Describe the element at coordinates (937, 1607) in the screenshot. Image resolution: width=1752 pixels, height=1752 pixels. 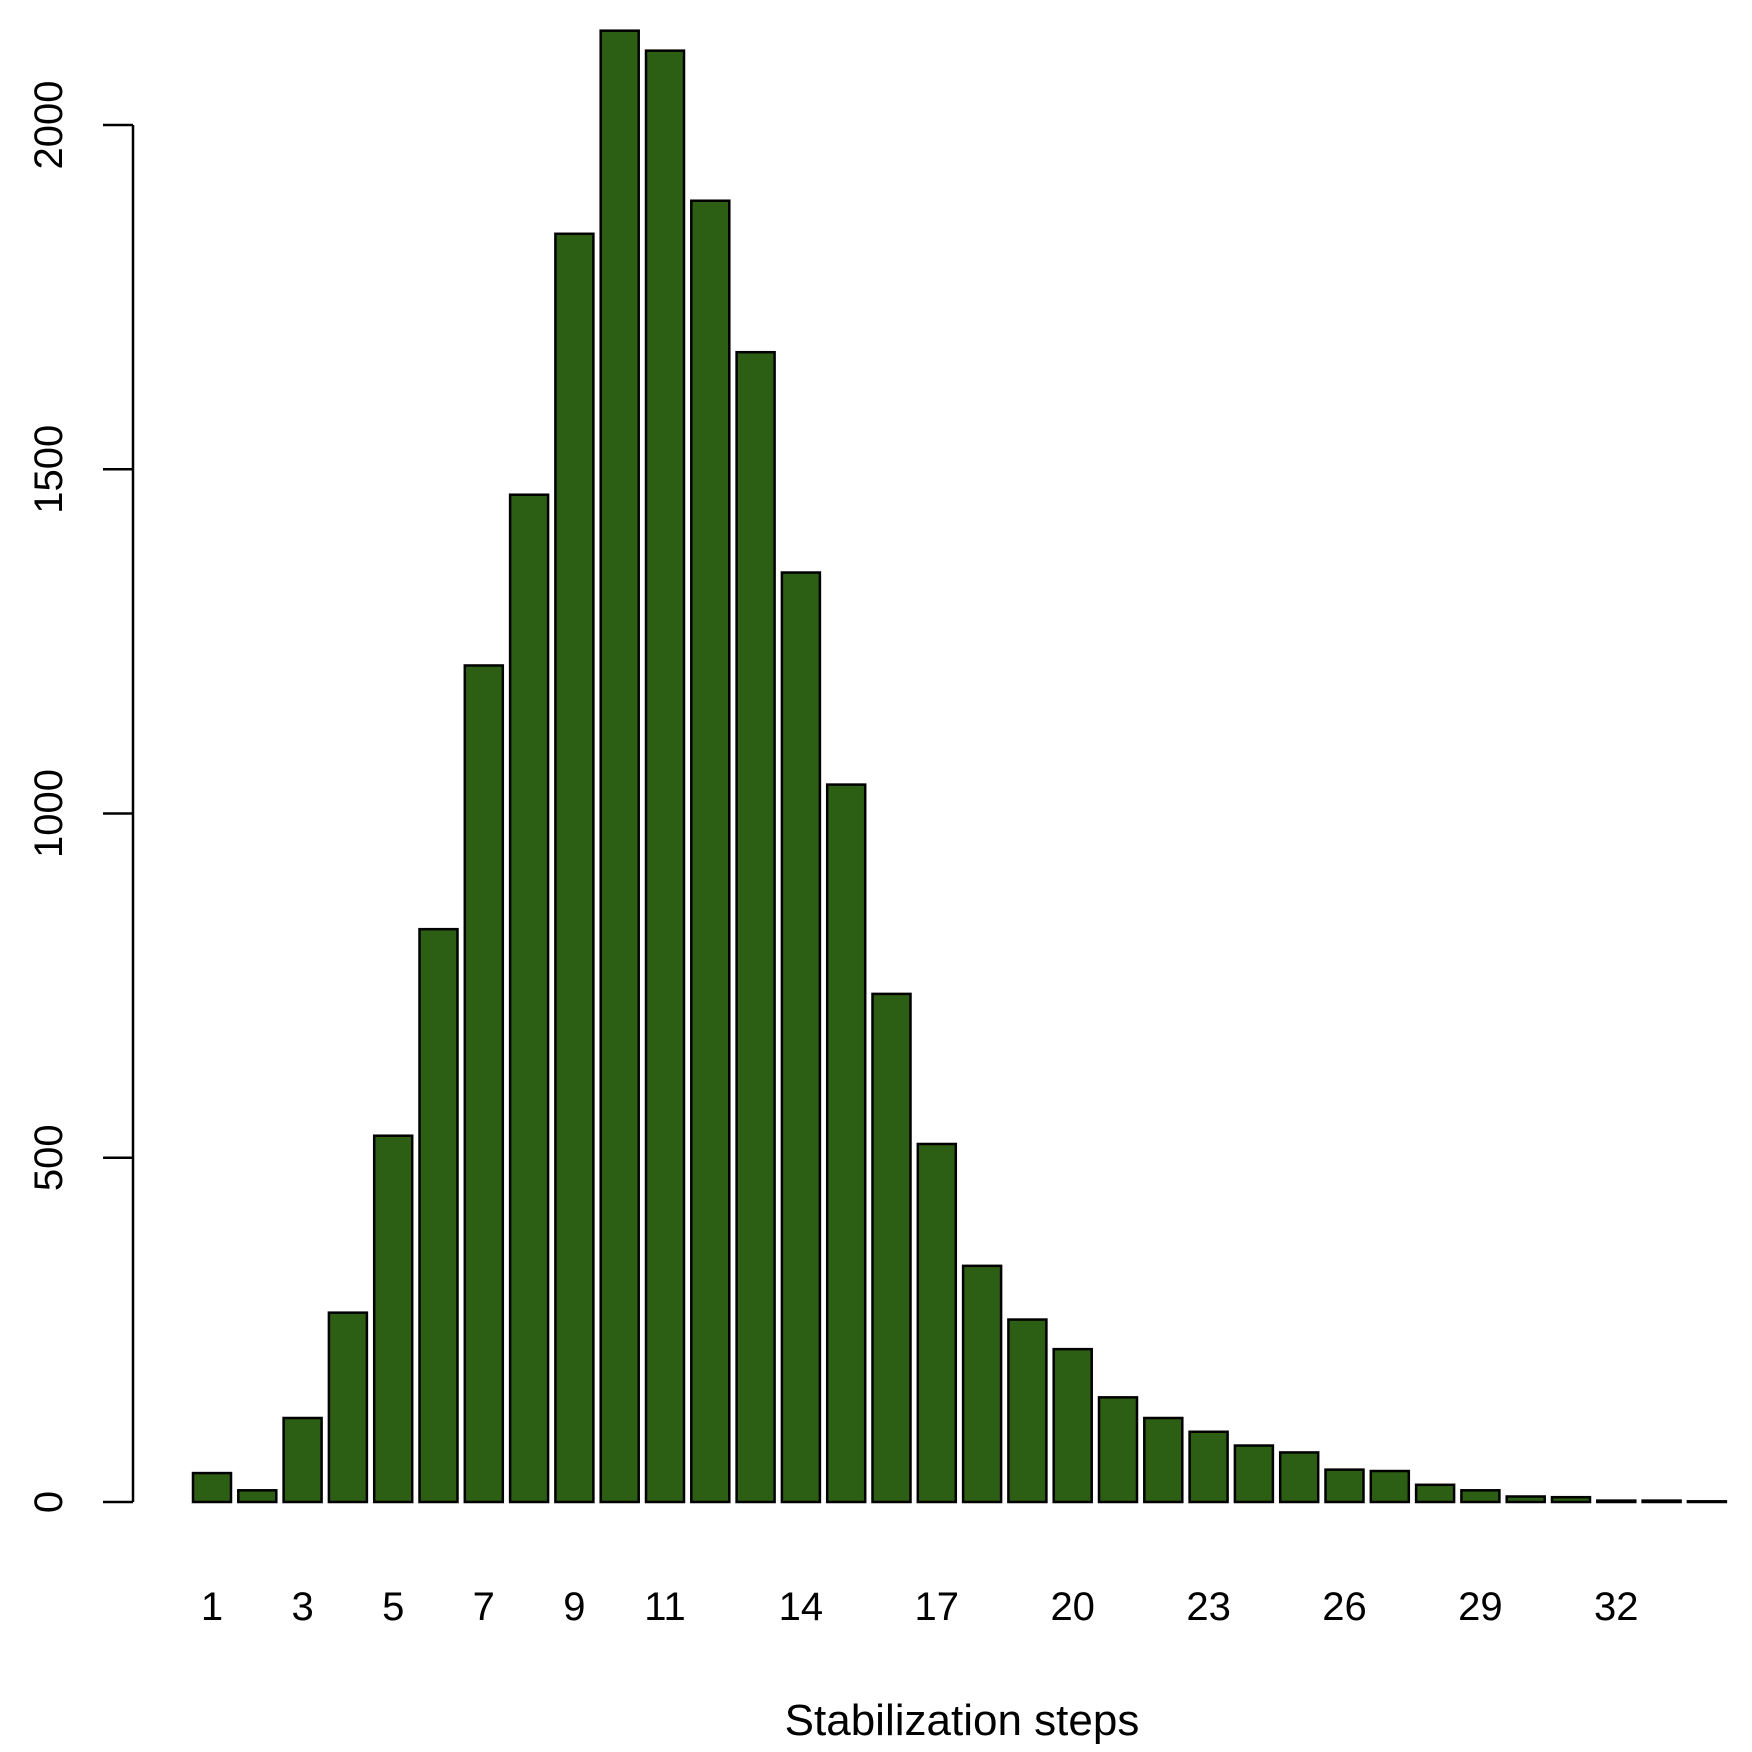
I see `x-tick-label-17: 17` at that location.